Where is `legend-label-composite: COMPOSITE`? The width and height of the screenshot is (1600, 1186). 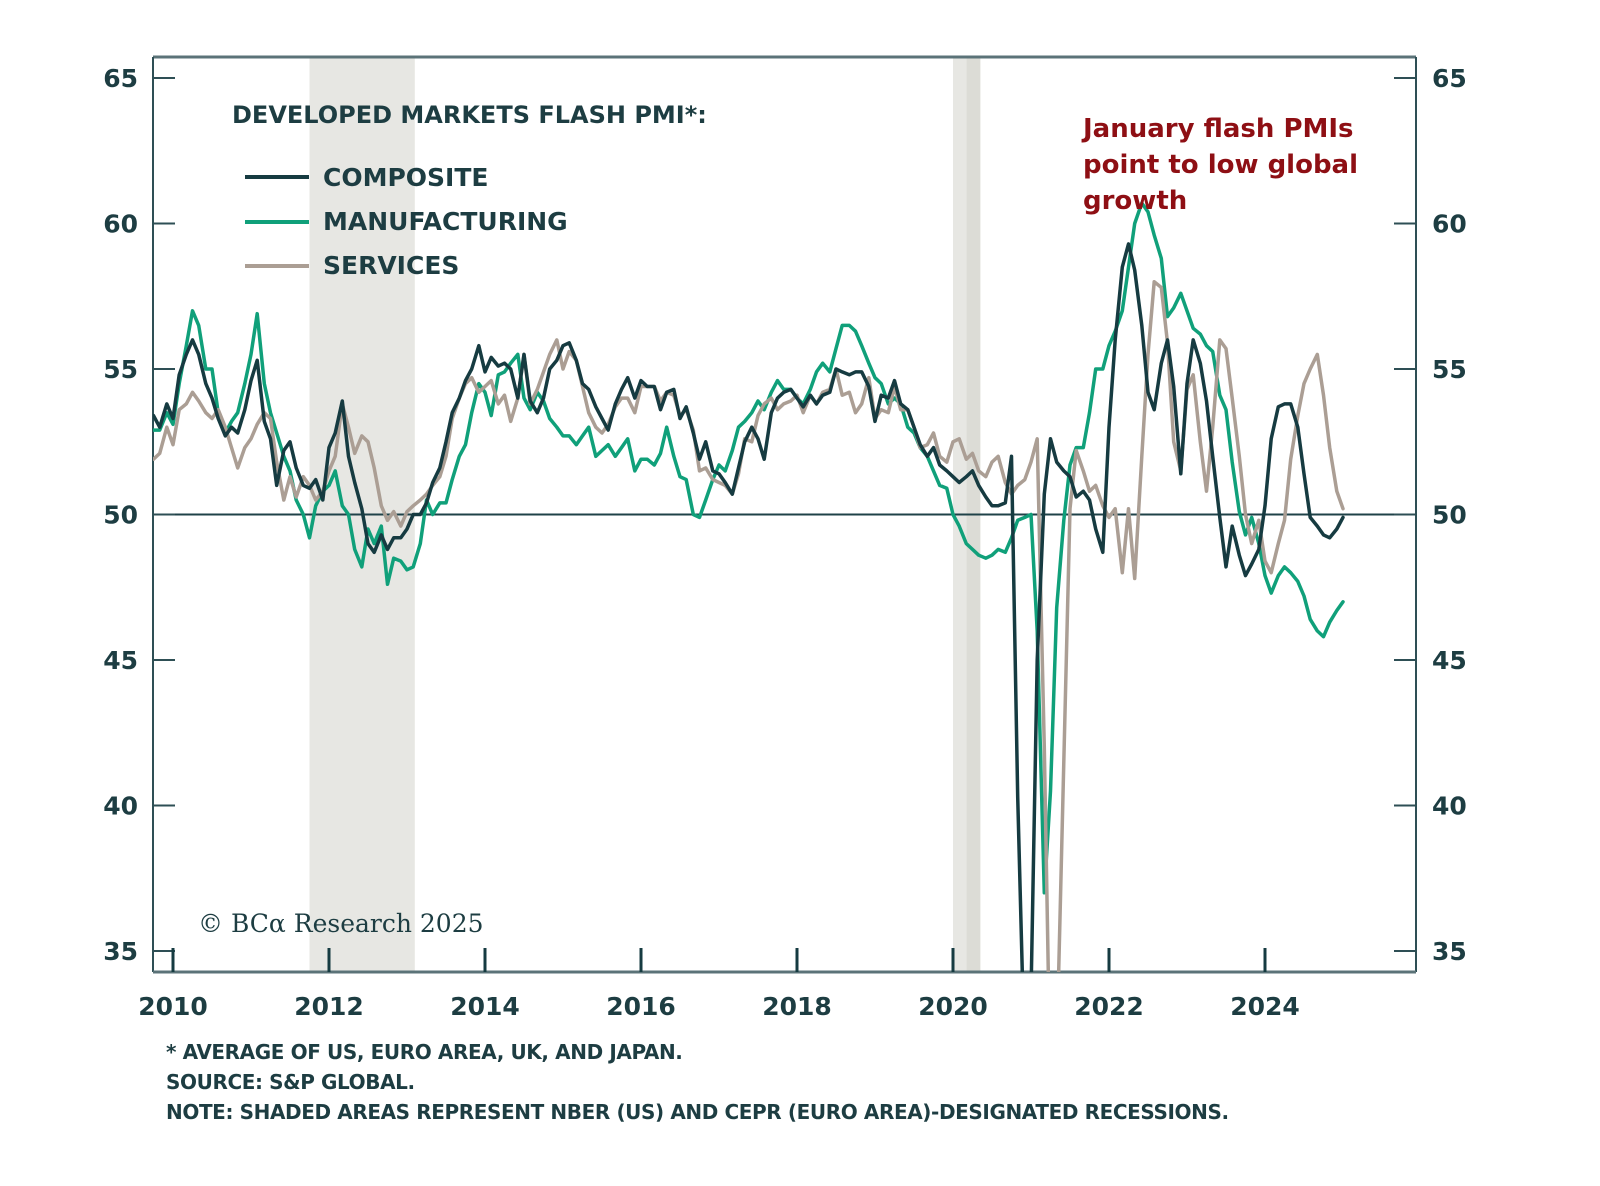 legend-label-composite: COMPOSITE is located at coordinates (406, 177).